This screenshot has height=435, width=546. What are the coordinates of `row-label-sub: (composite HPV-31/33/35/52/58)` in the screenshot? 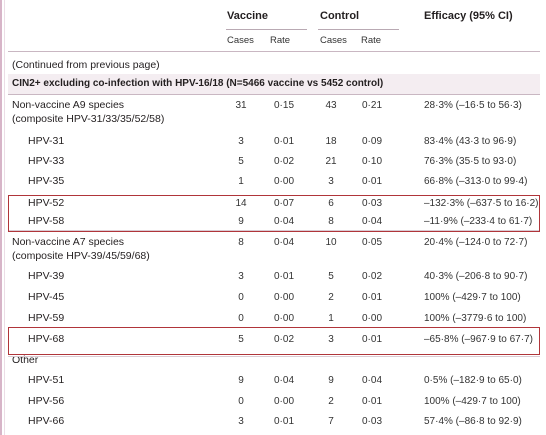 It's located at (88, 119).